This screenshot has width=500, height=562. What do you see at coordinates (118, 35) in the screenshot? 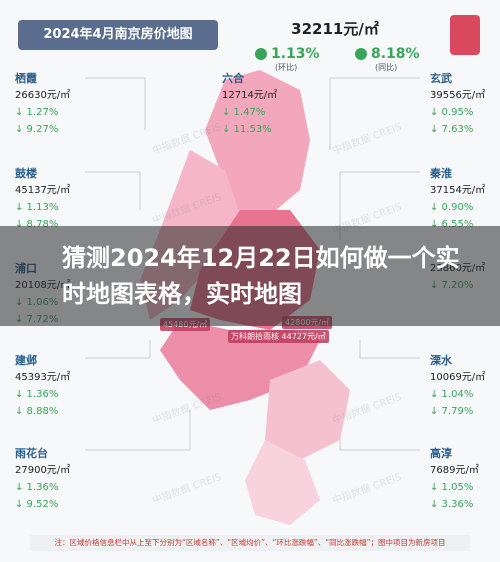
I see `title: 2024年4月南京房价地图` at bounding box center [118, 35].